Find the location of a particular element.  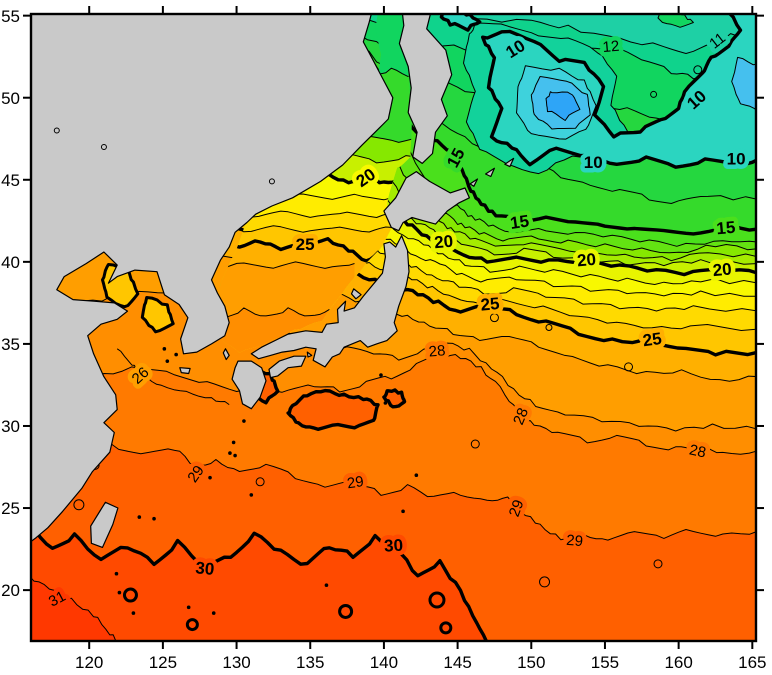

y-tick-label: 25 is located at coordinates (10, 508).